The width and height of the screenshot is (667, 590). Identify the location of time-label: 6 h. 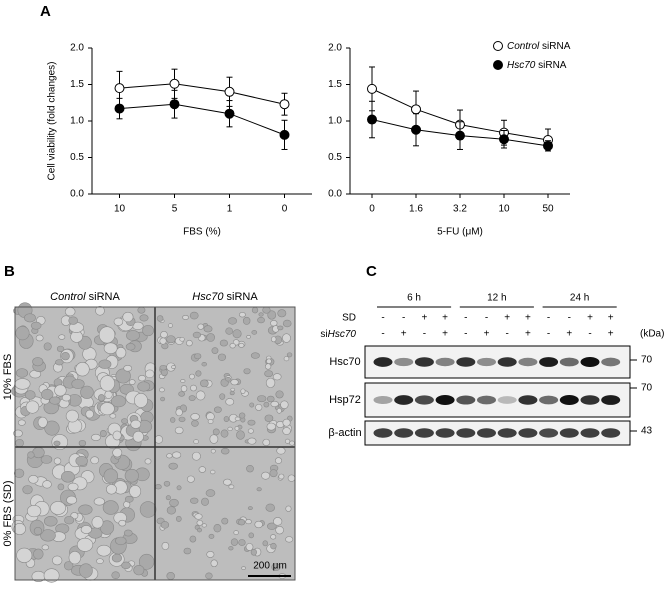
(414, 298).